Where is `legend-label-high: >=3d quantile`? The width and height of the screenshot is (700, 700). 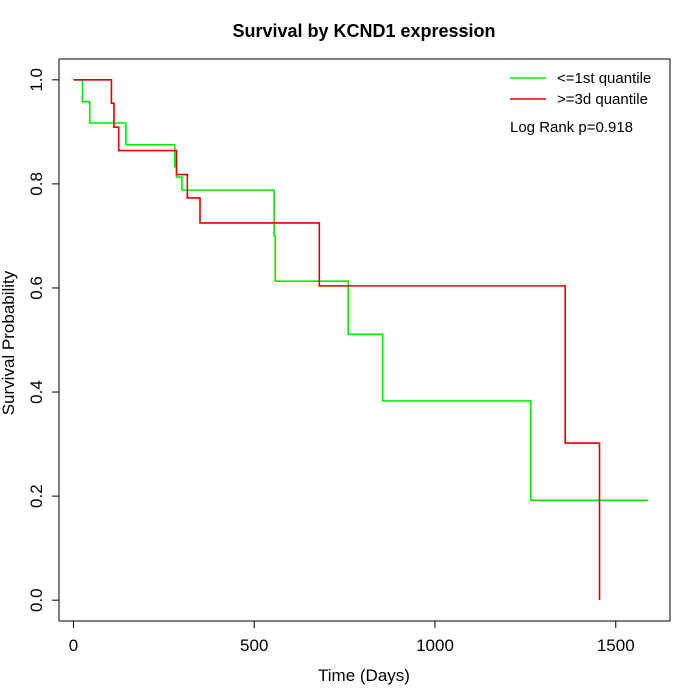 legend-label-high: >=3d quantile is located at coordinates (602, 99).